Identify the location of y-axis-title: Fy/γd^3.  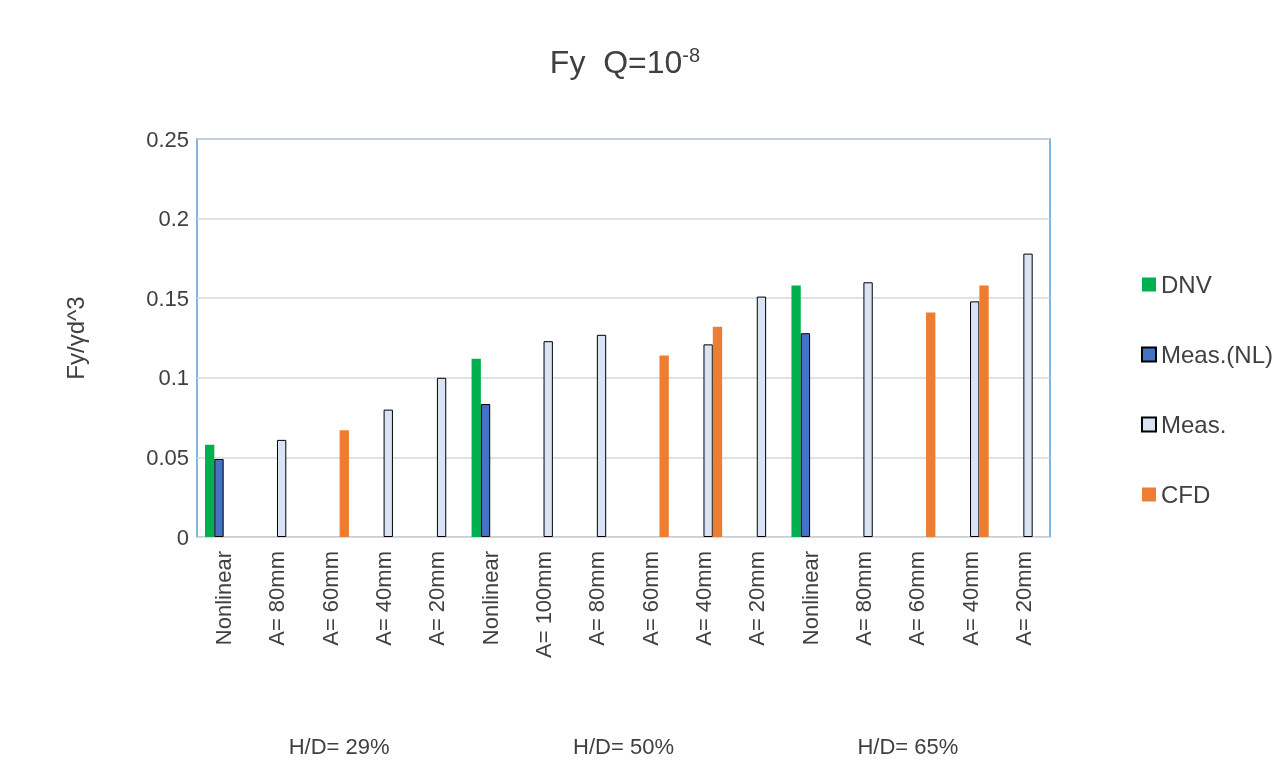
(75, 338).